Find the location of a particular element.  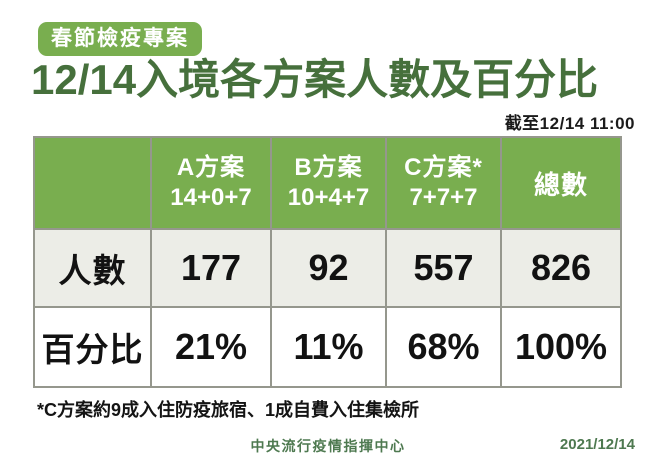

program-badge-label: 春節檢疫專案 is located at coordinates (120, 38).